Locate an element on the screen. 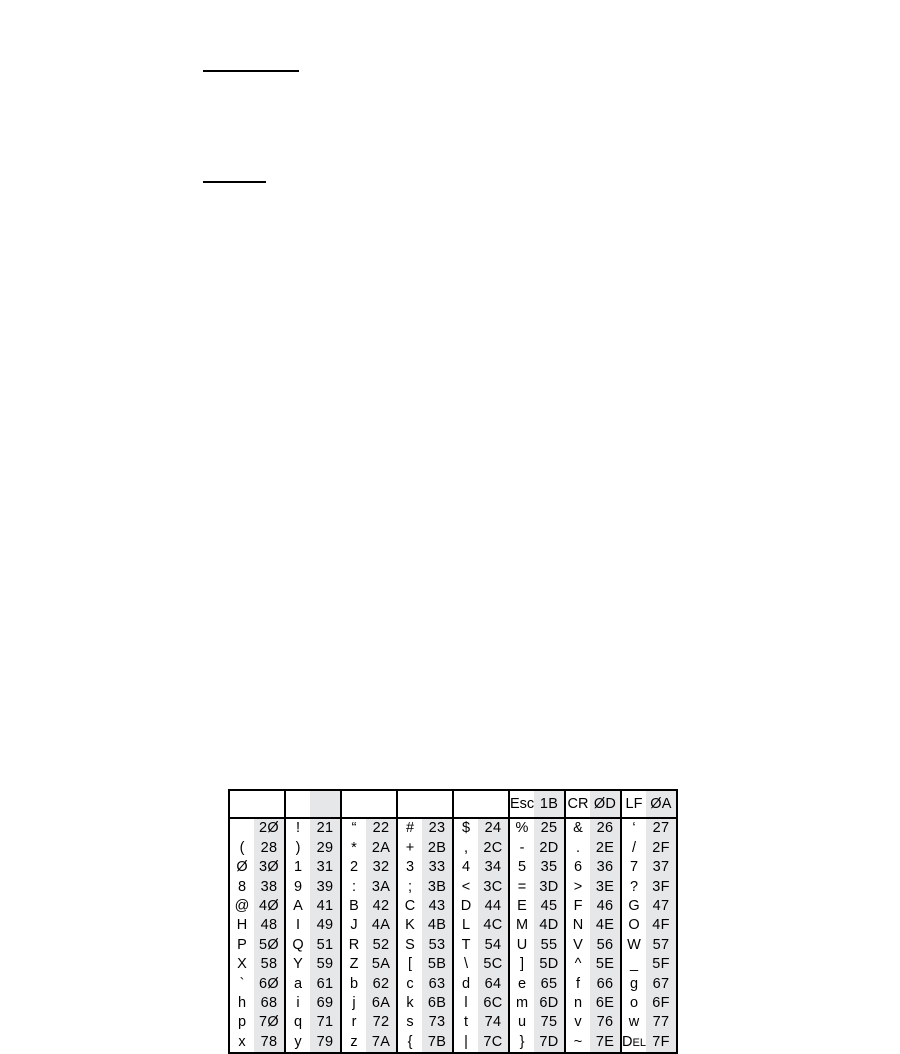 This screenshot has width=900, height=1054. ascii-char-cell: J is located at coordinates (353, 925).